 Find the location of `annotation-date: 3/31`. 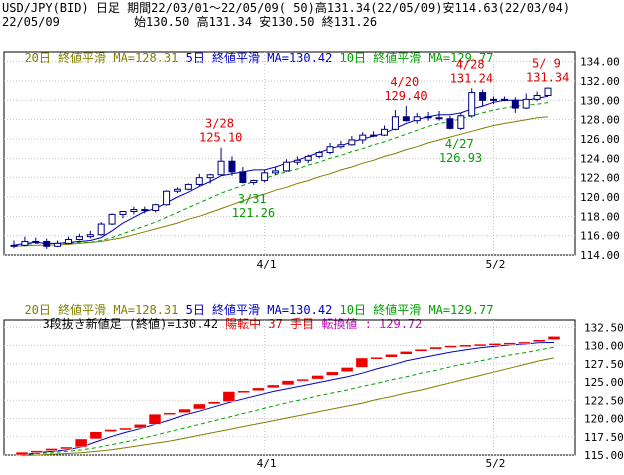

annotation-date: 3/31 is located at coordinates (252, 199).